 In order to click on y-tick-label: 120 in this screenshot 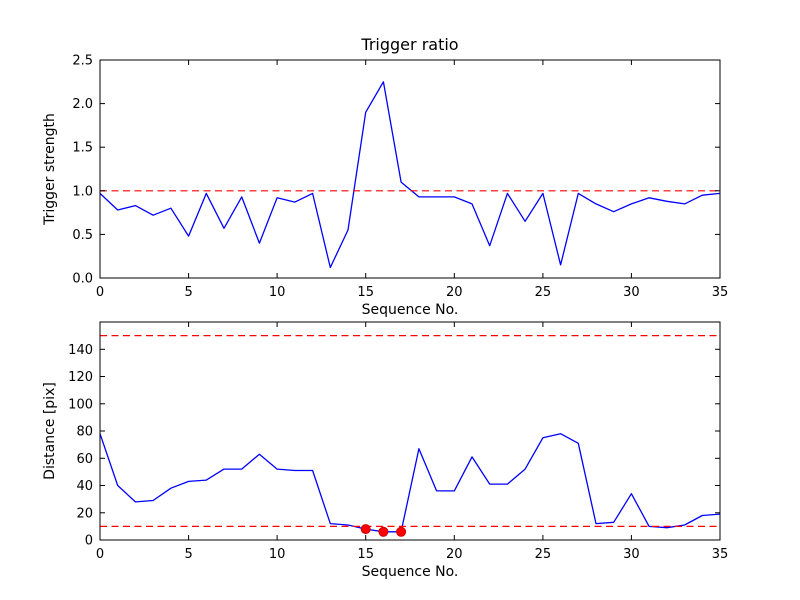, I will do `click(80, 377)`.